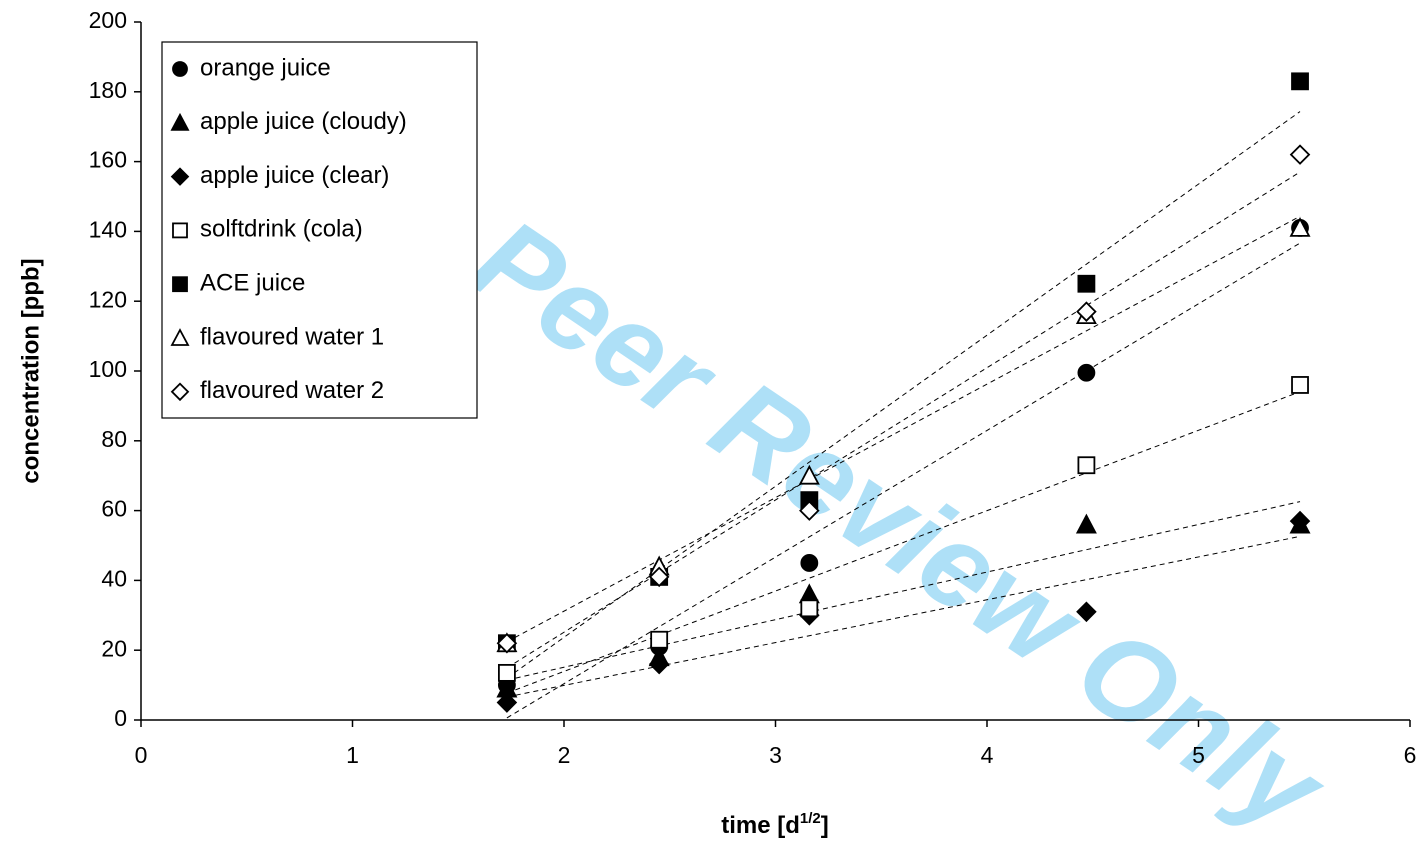 The image size is (1418, 844). Describe the element at coordinates (352, 755) in the screenshot. I see `x-tick-label: 1` at that location.